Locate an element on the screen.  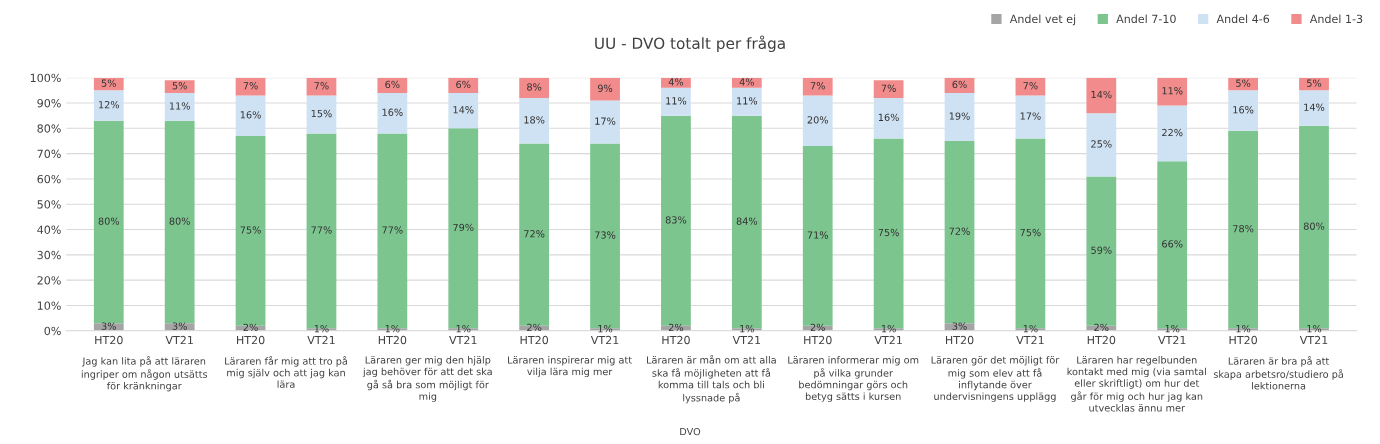
data-label: 9% is located at coordinates (605, 88).